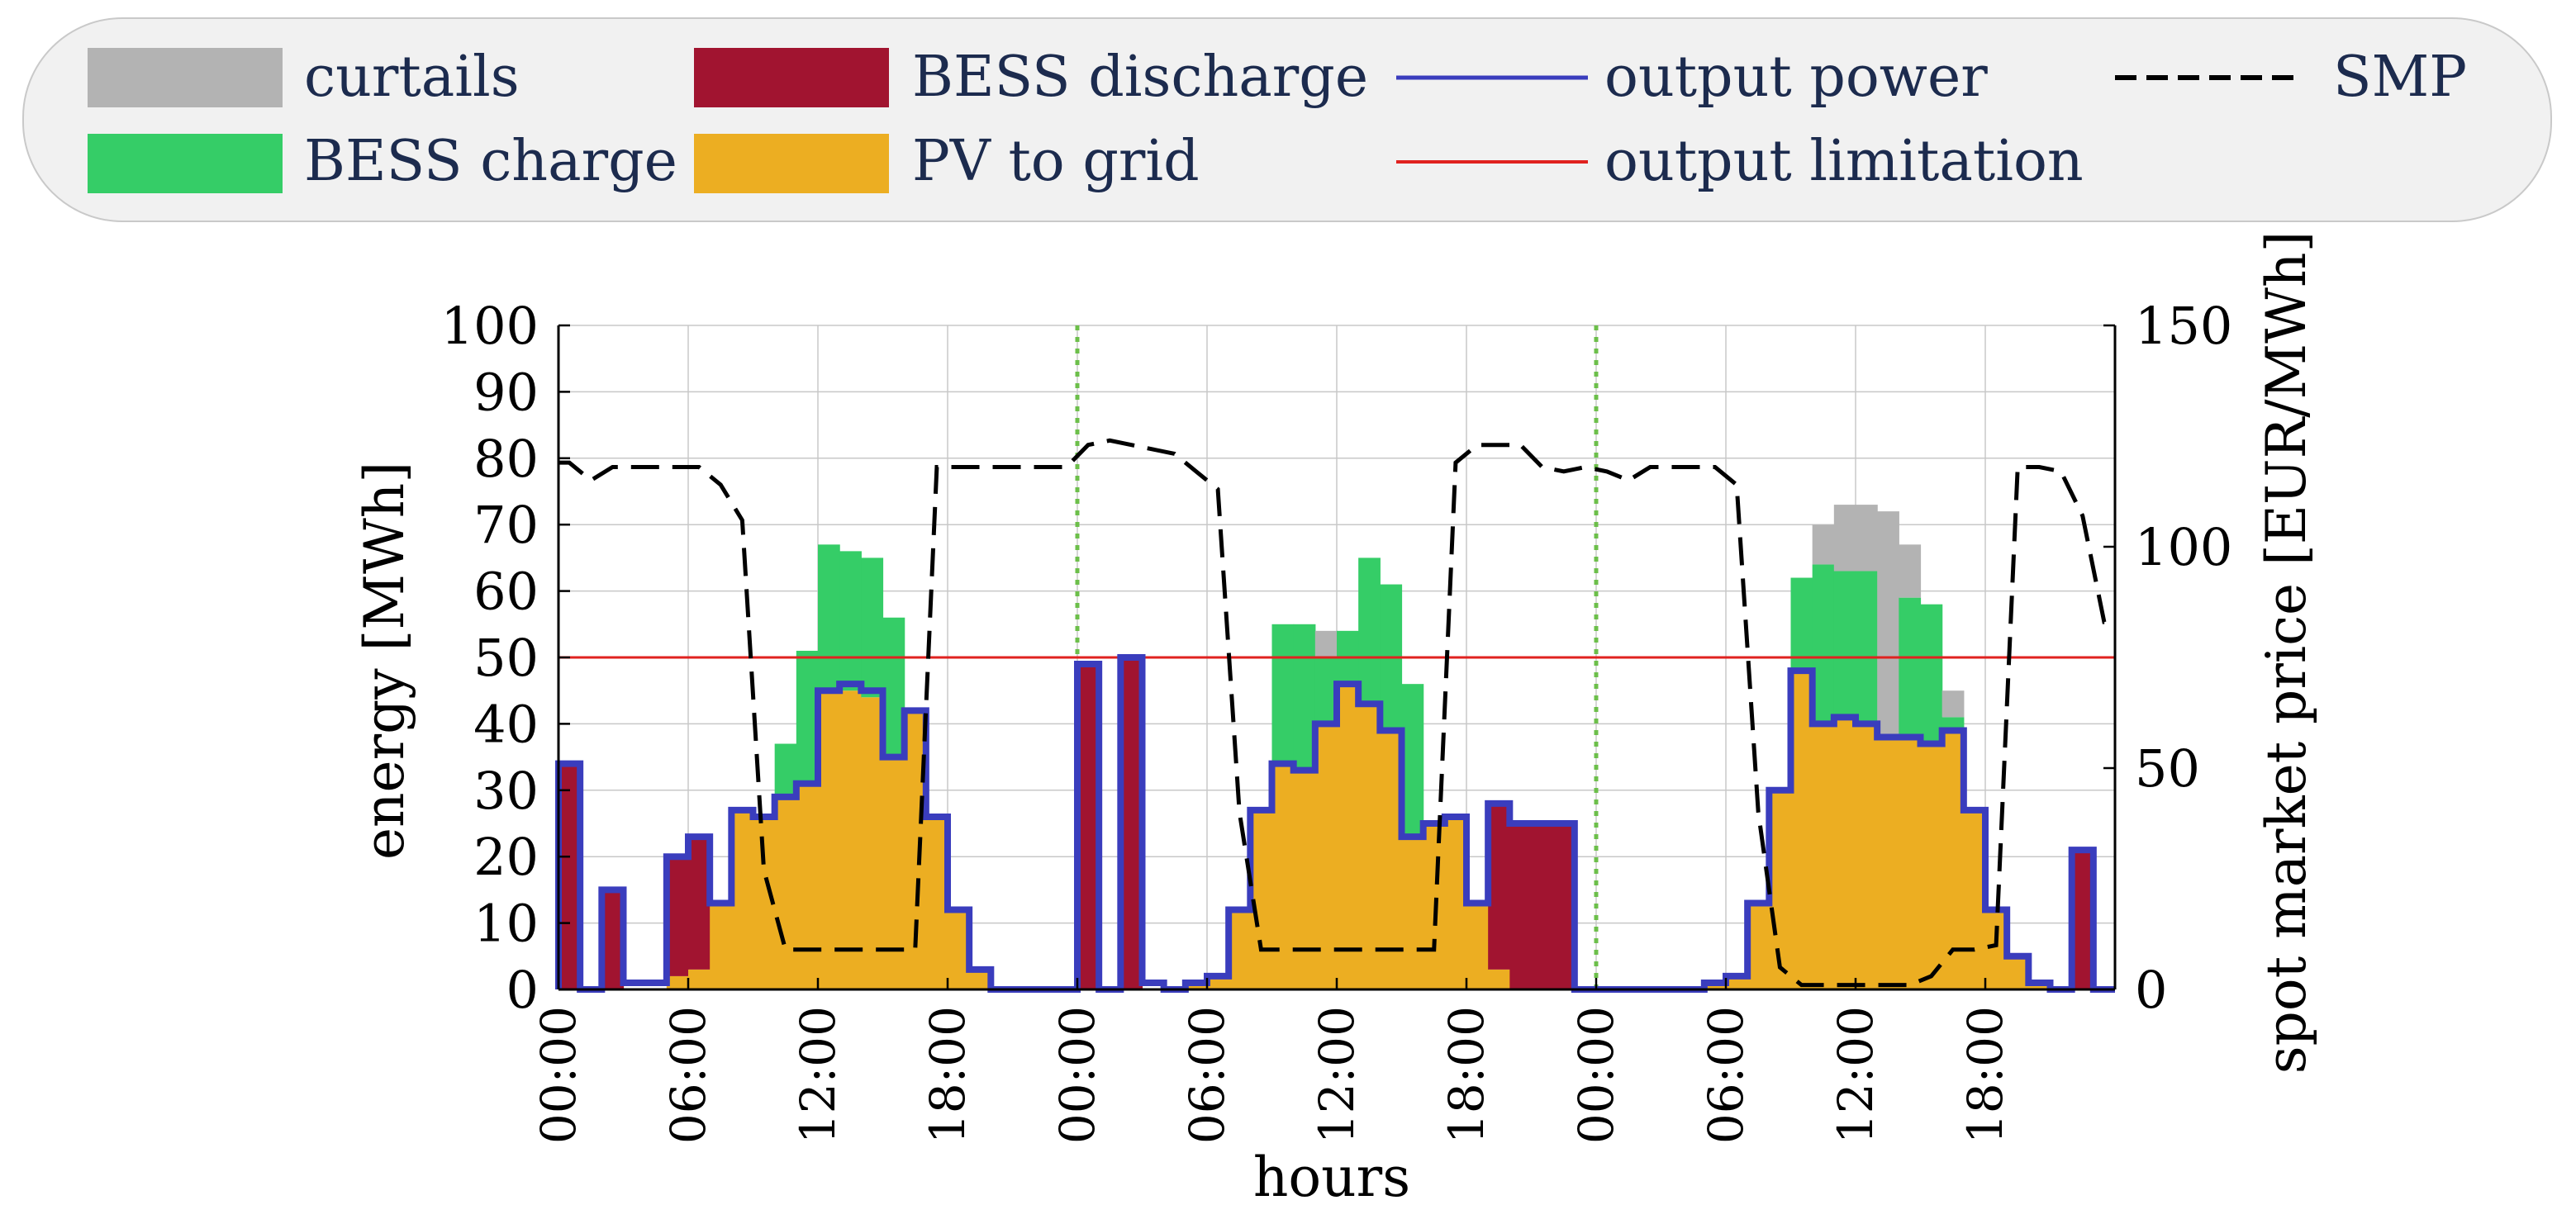  What do you see at coordinates (412, 77) in the screenshot?
I see `legend-label-curtails: curtails` at bounding box center [412, 77].